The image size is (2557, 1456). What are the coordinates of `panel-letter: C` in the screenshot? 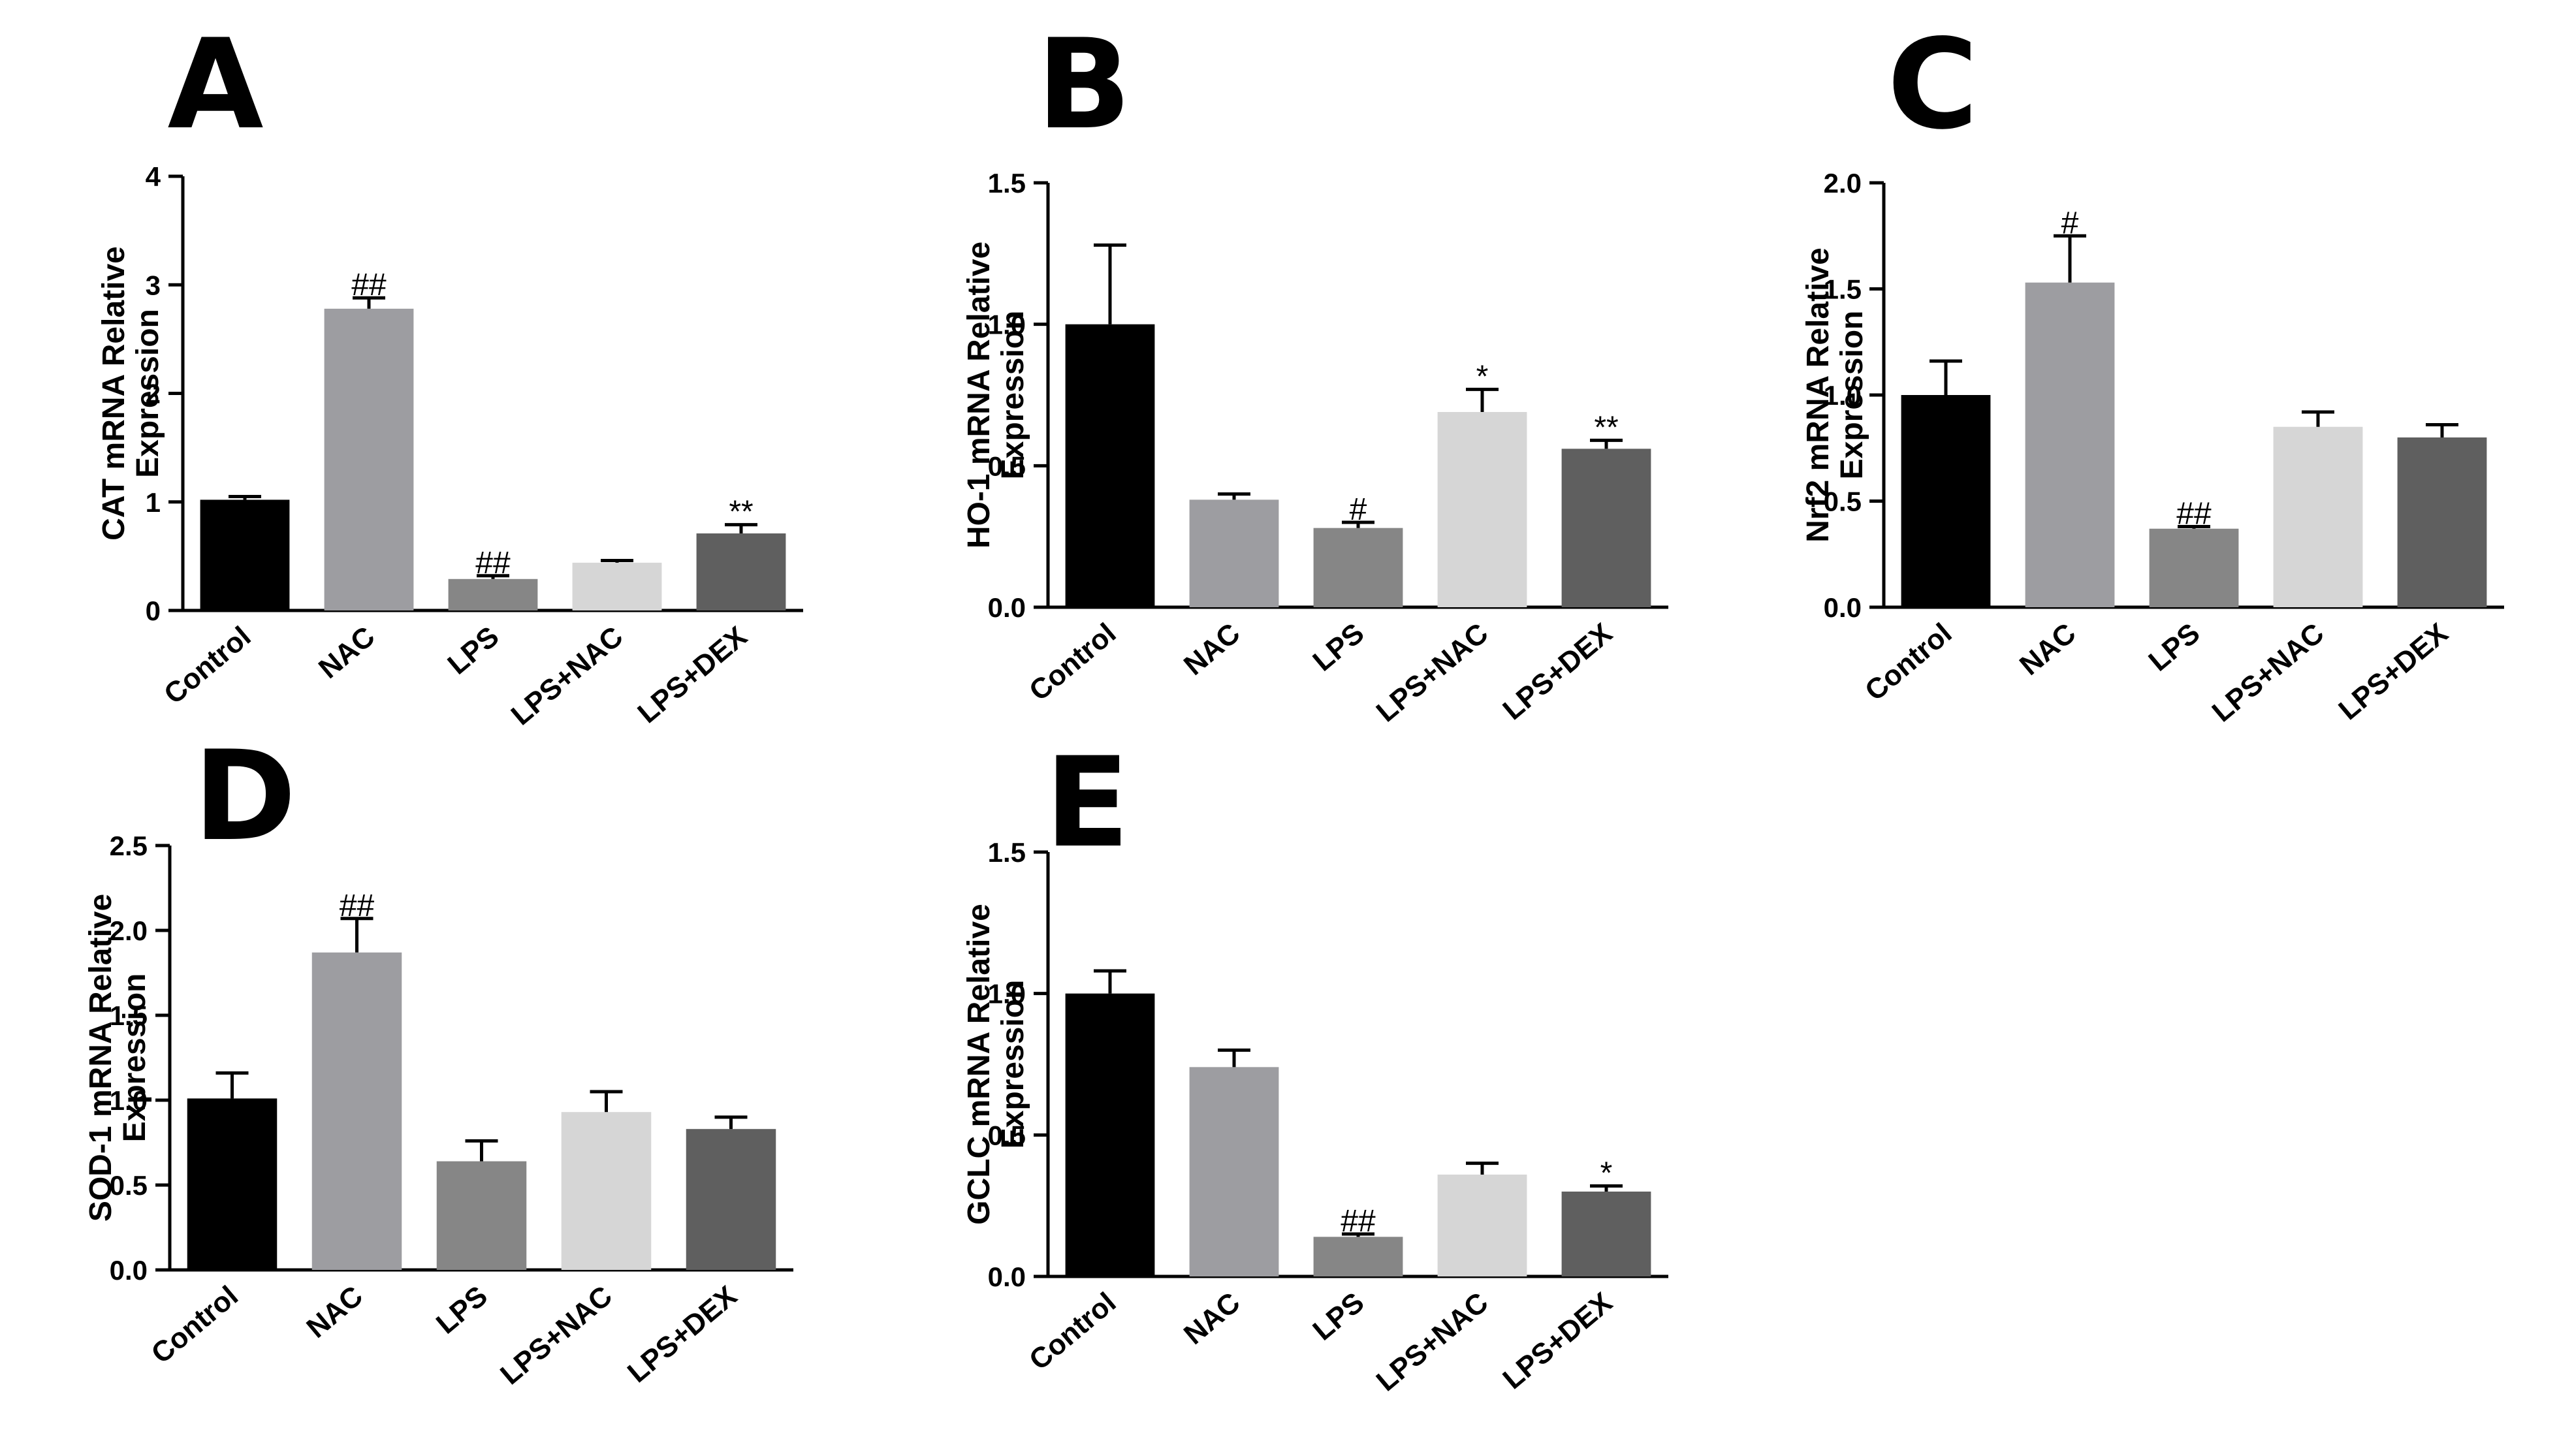 It's located at (1932, 85).